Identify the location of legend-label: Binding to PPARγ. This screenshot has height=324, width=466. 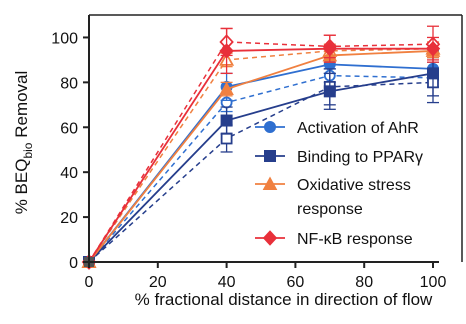
(360, 157).